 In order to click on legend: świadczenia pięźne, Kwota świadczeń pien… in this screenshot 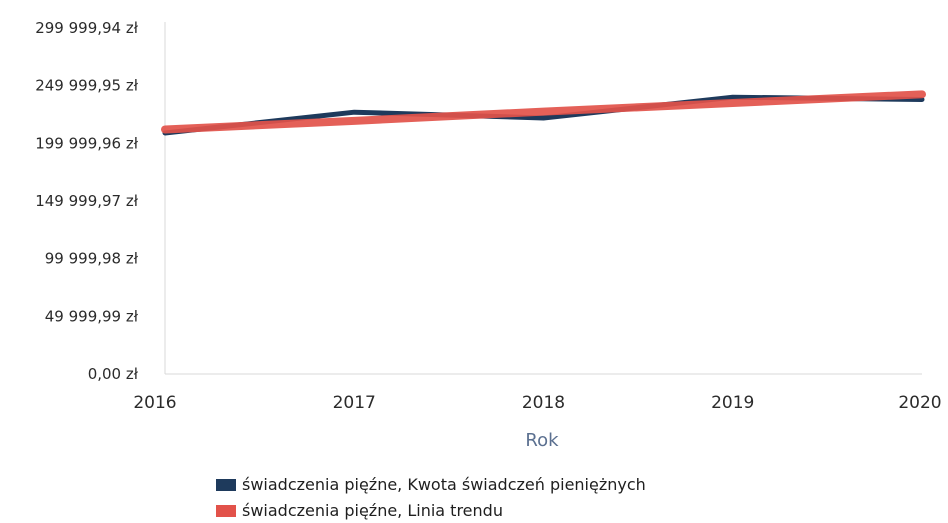, I will do `click(431, 497)`.